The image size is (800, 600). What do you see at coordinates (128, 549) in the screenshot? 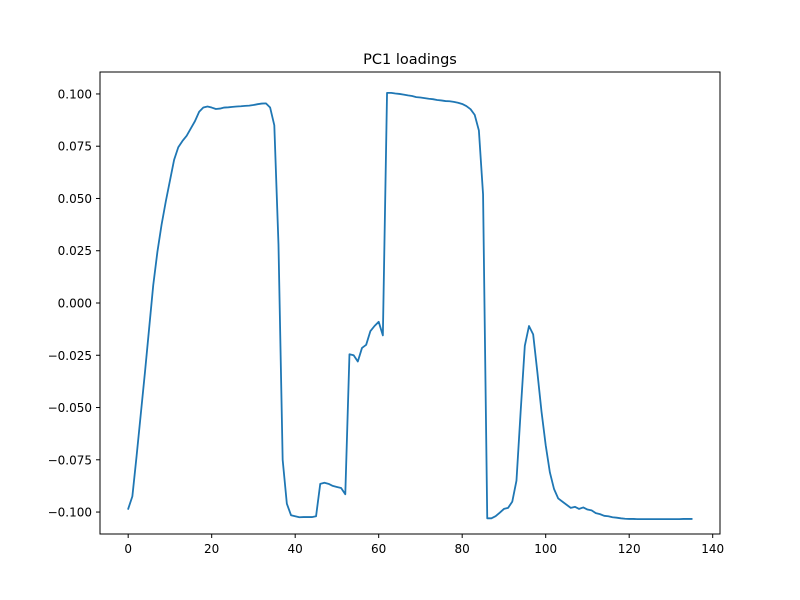
I see `x-tick-label: 0` at bounding box center [128, 549].